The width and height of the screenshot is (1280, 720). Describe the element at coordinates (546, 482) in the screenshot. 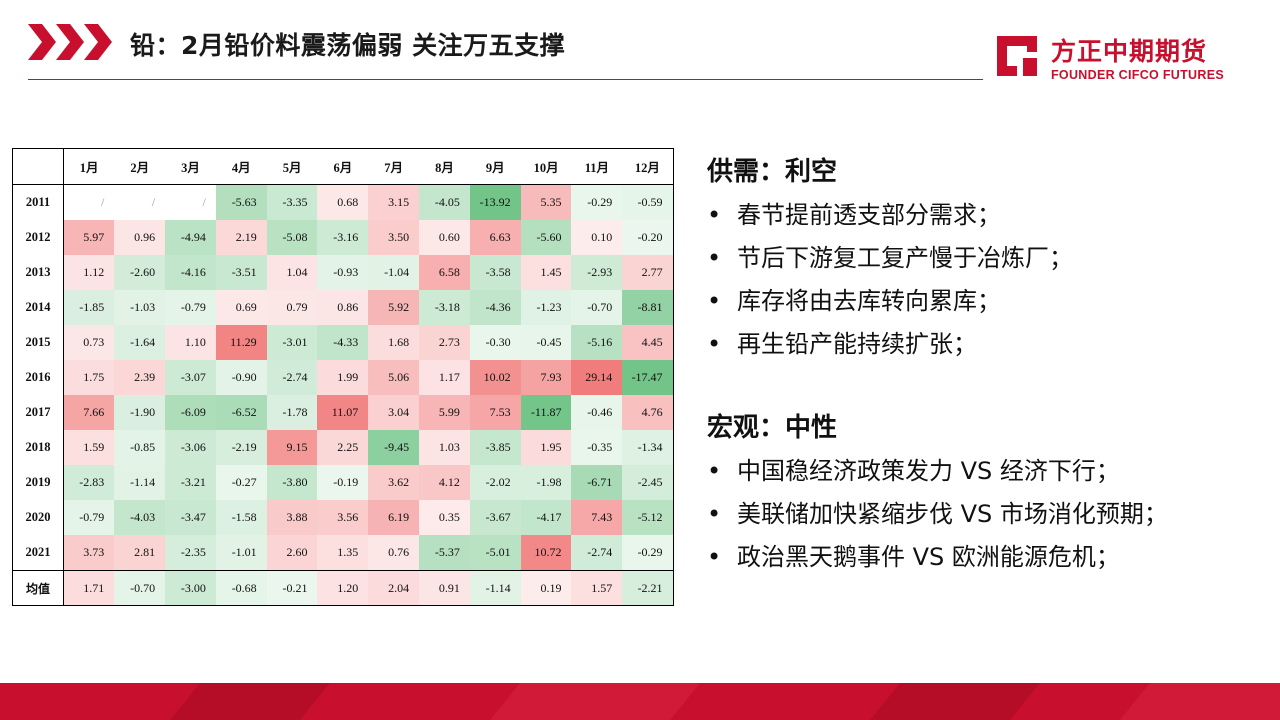

I see `value-cell: -1.98` at that location.